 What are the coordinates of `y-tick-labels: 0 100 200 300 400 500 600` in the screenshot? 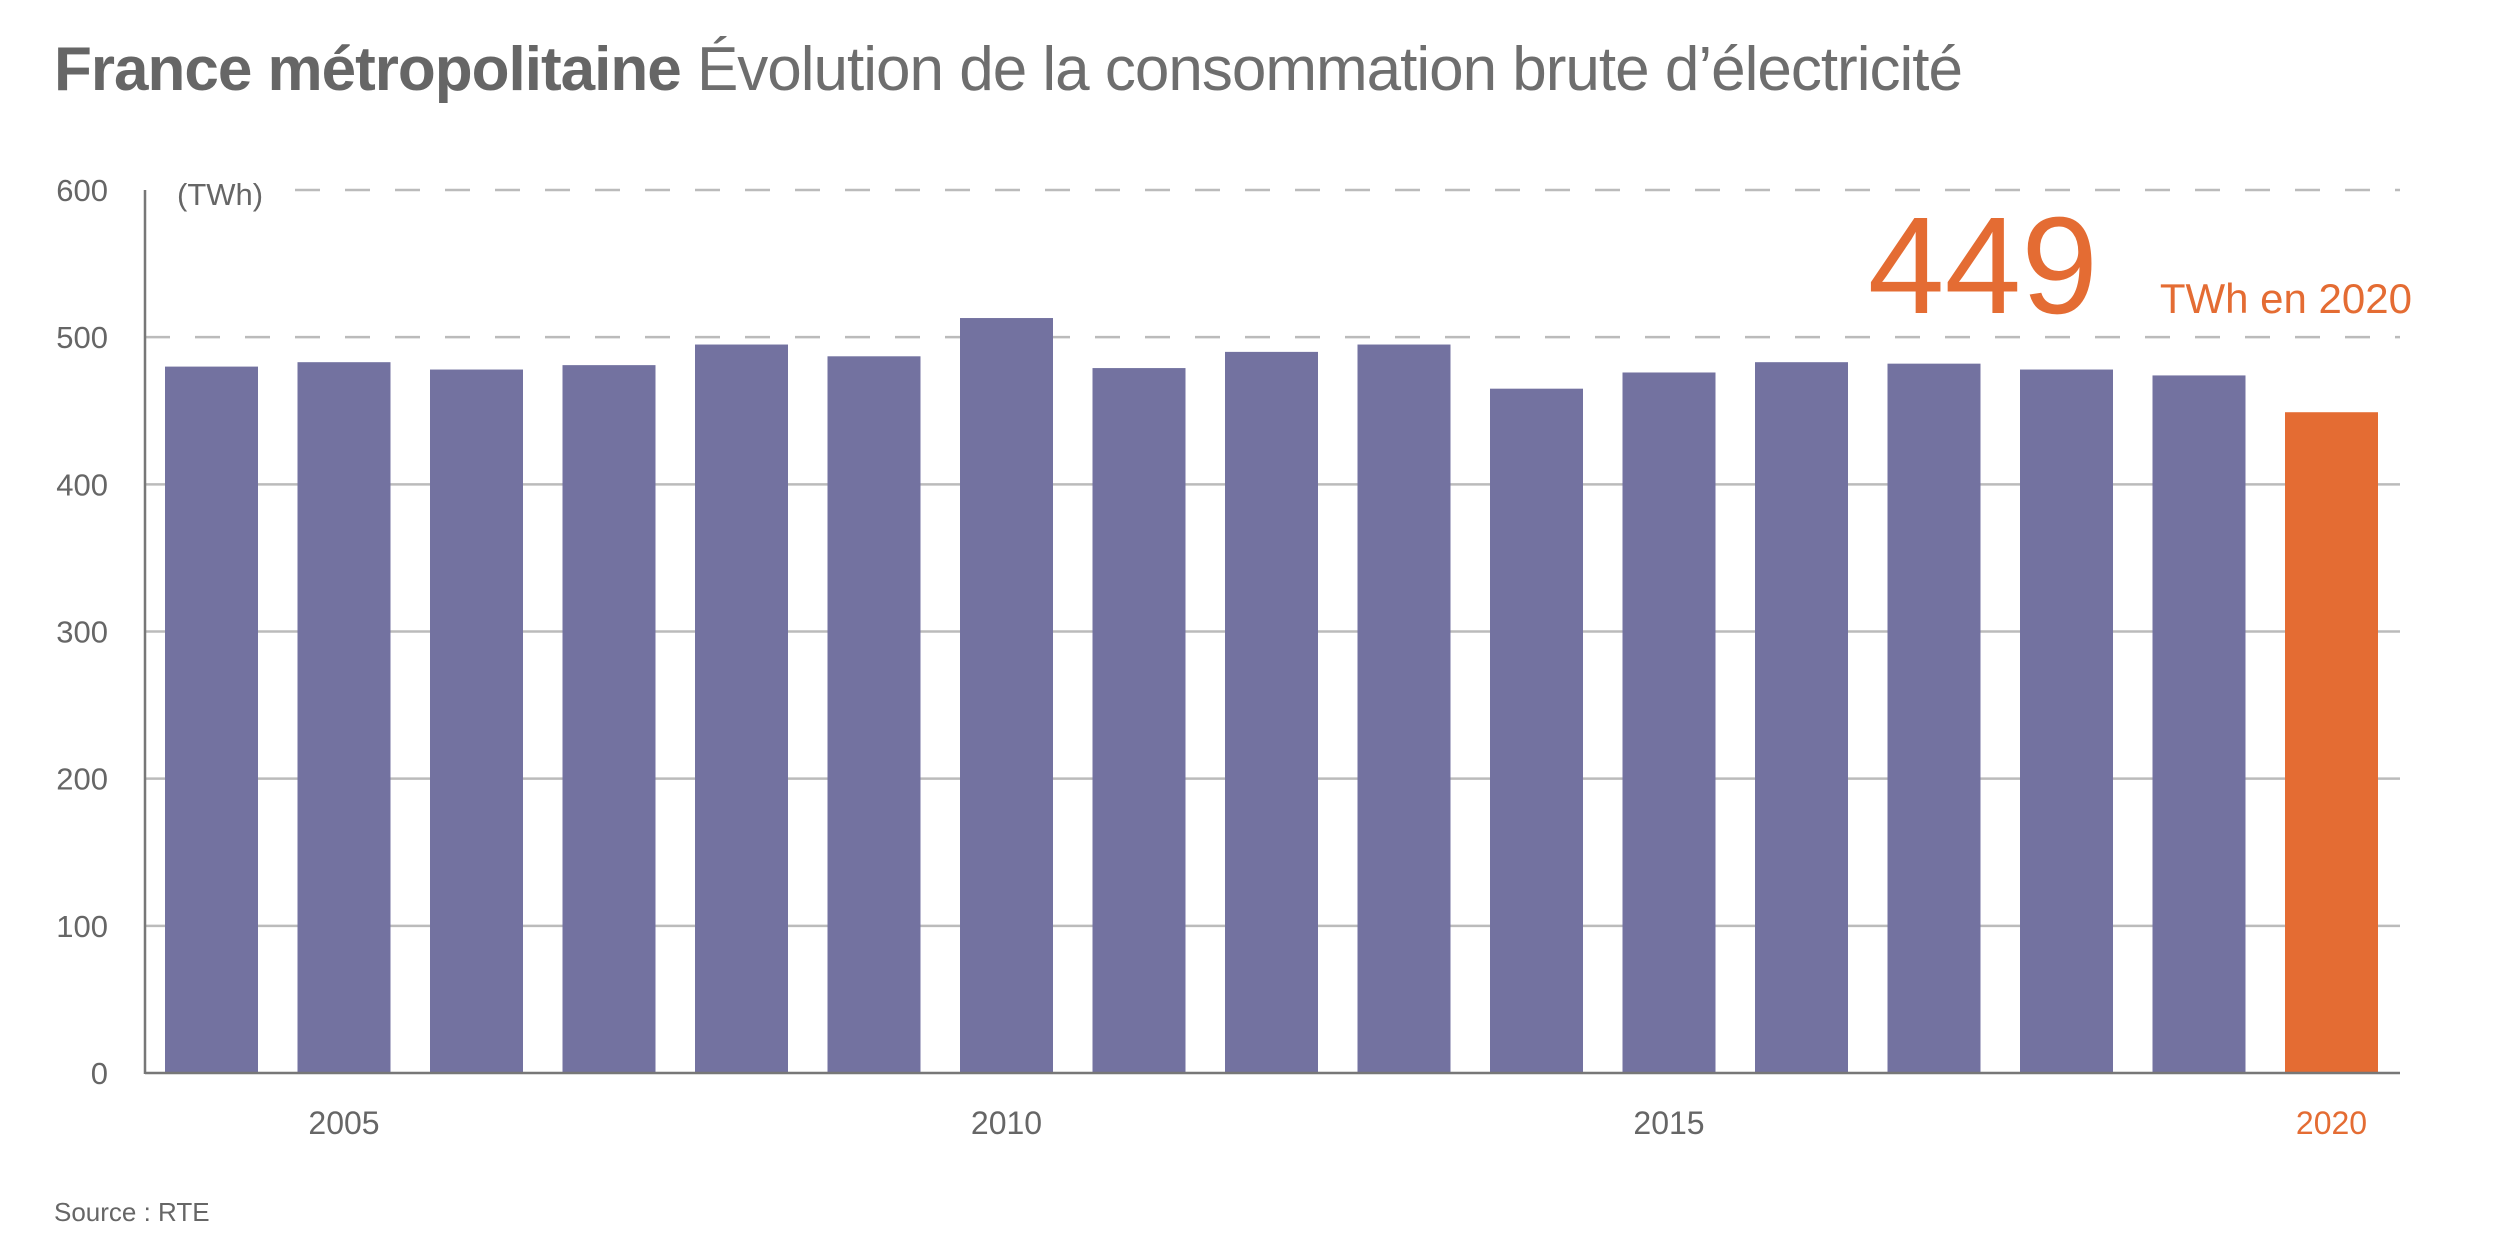 It's located at (82, 632).